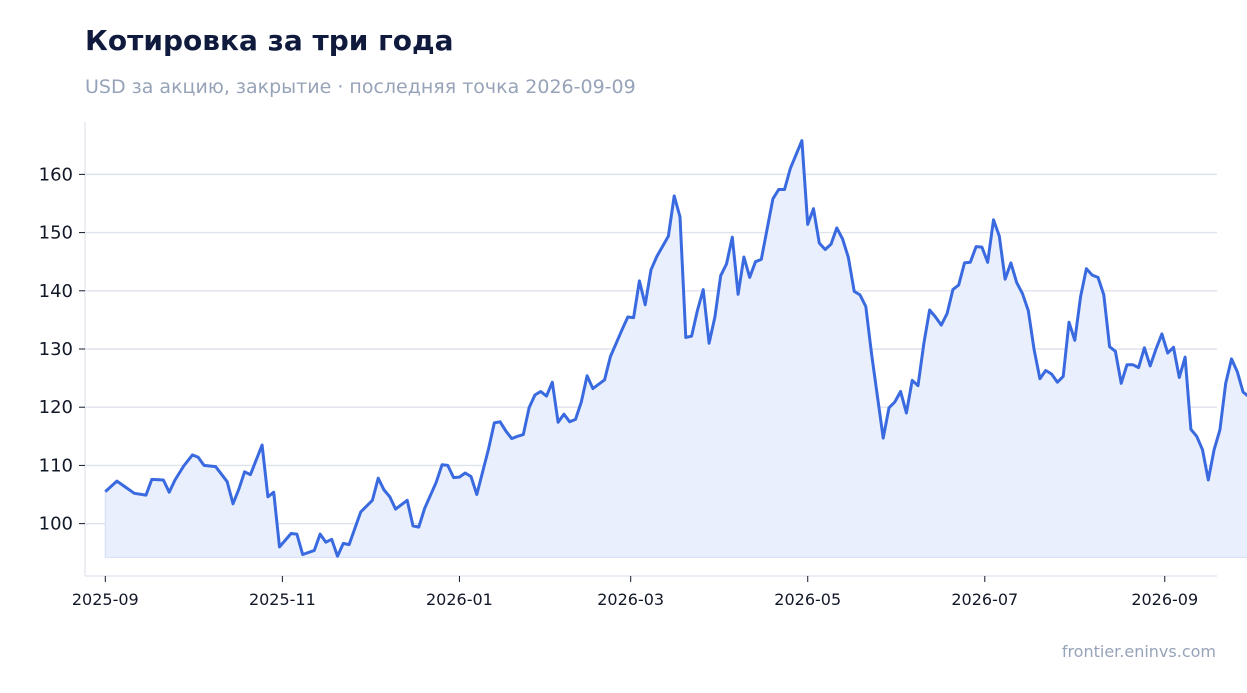 This screenshot has width=1247, height=693. What do you see at coordinates (105, 599) in the screenshot?
I see `x-tick-label: 2025-09` at bounding box center [105, 599].